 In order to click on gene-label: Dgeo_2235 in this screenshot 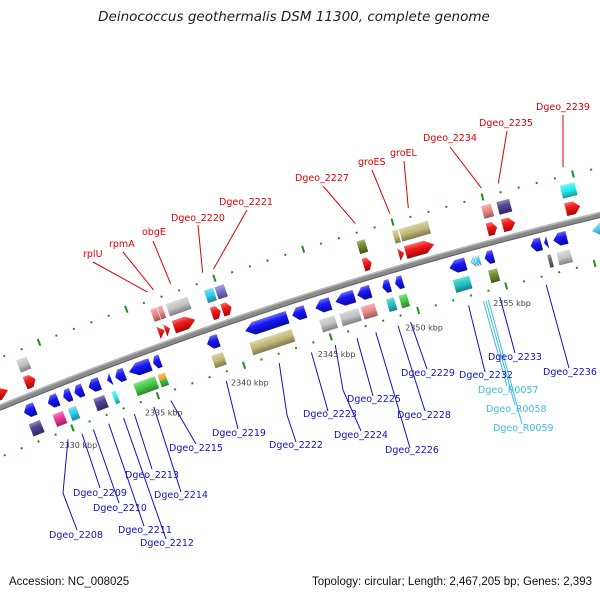, I will do `click(506, 123)`.